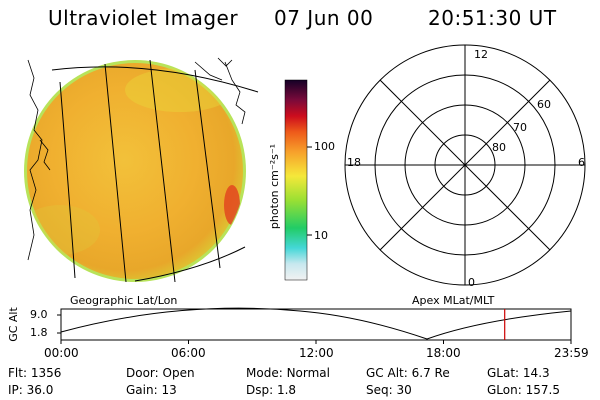  I want to click on colorbar-label: photon cm⁻²s⁻¹, so click(275, 186).